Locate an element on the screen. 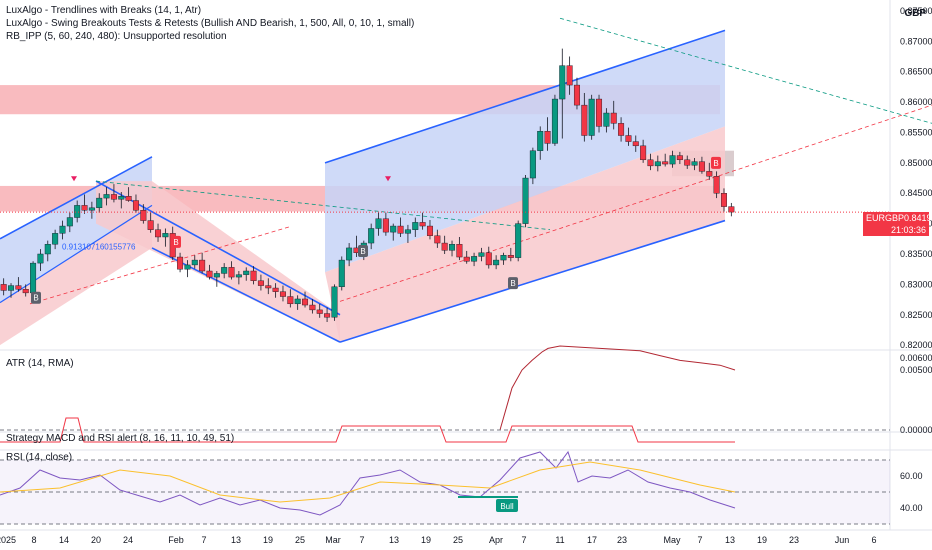 This screenshot has width=932, height=550. bull-label: Bull is located at coordinates (507, 506).